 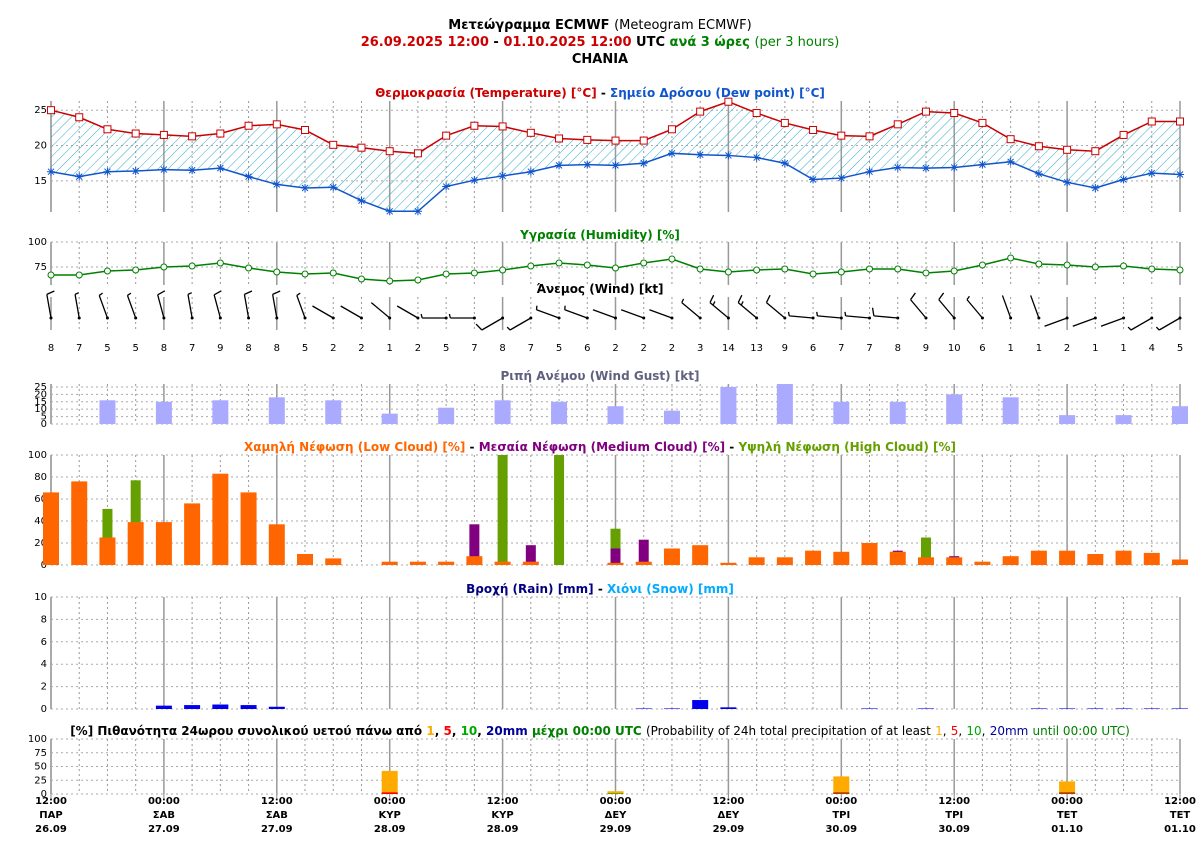 I want to click on t: Θερμοκρασία (Temperature) [°C], so click(x=486, y=93).